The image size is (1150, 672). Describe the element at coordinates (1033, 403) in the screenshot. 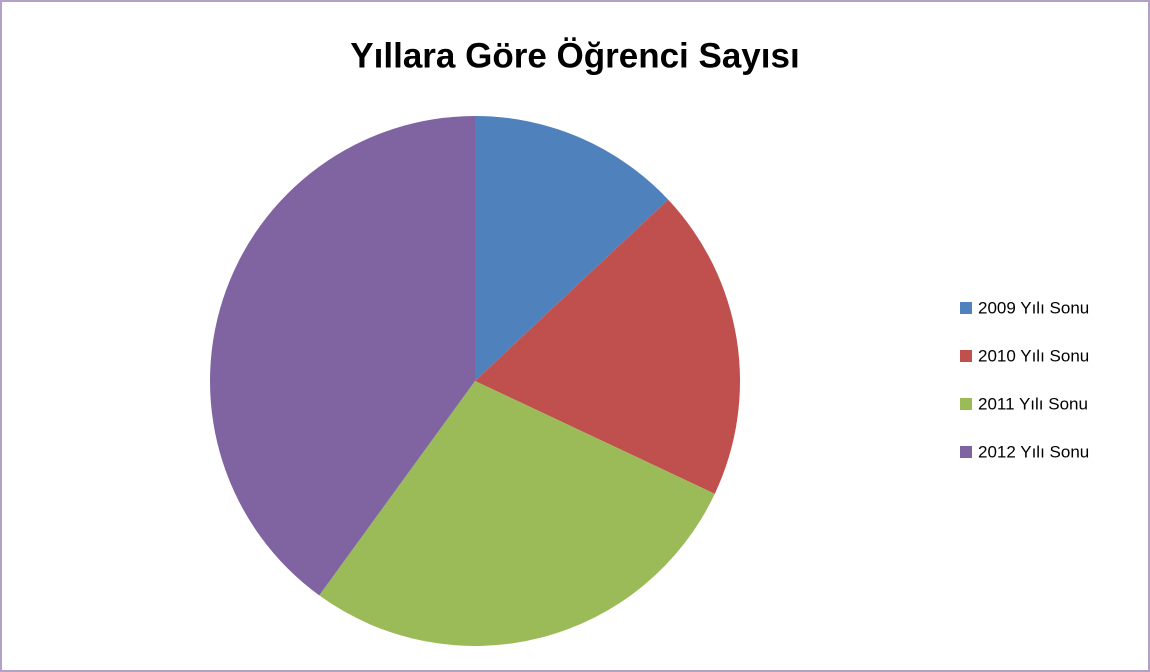

I see `legend-label: 2011 Yılı Sonu` at that location.